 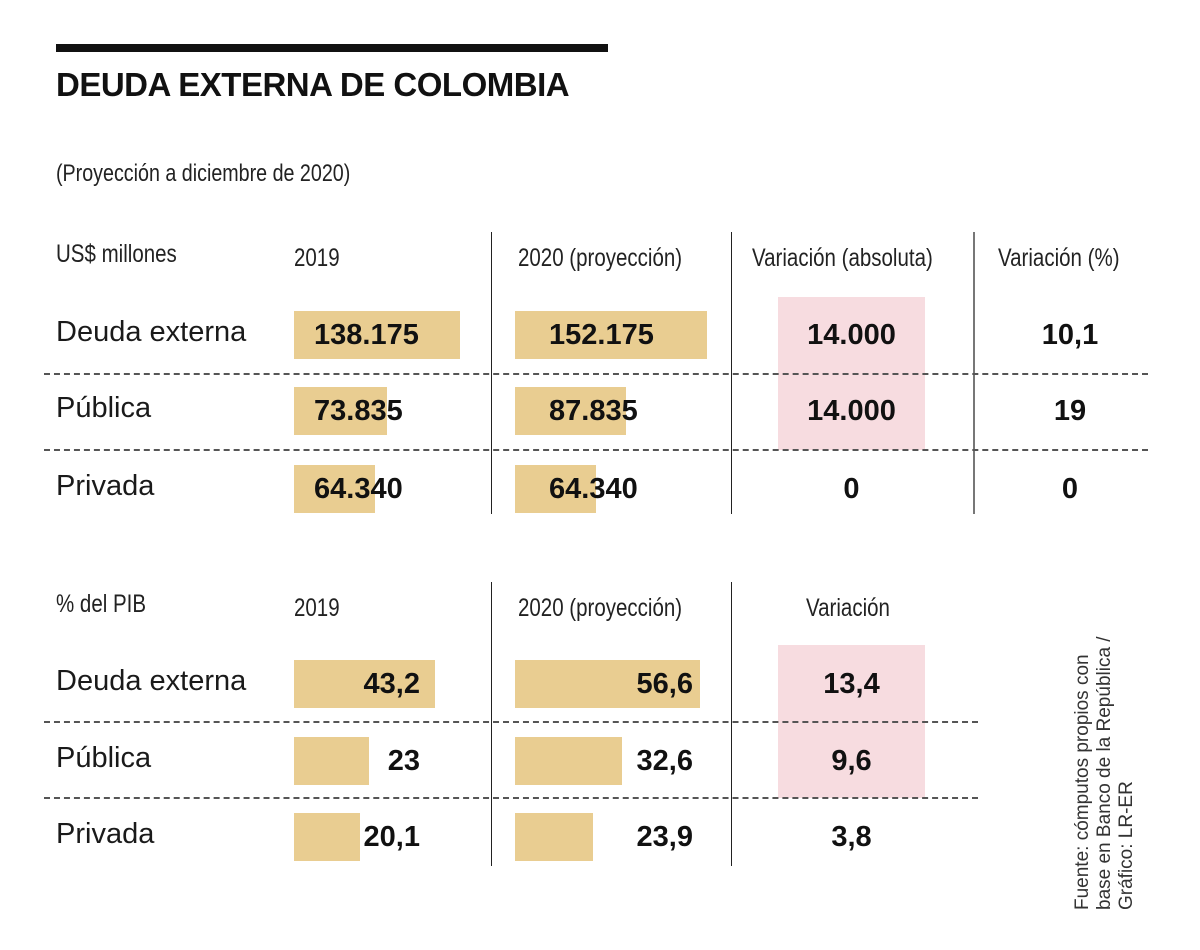 What do you see at coordinates (1126, 845) in the screenshot?
I see `source-line: Gráfico: LR-ER` at bounding box center [1126, 845].